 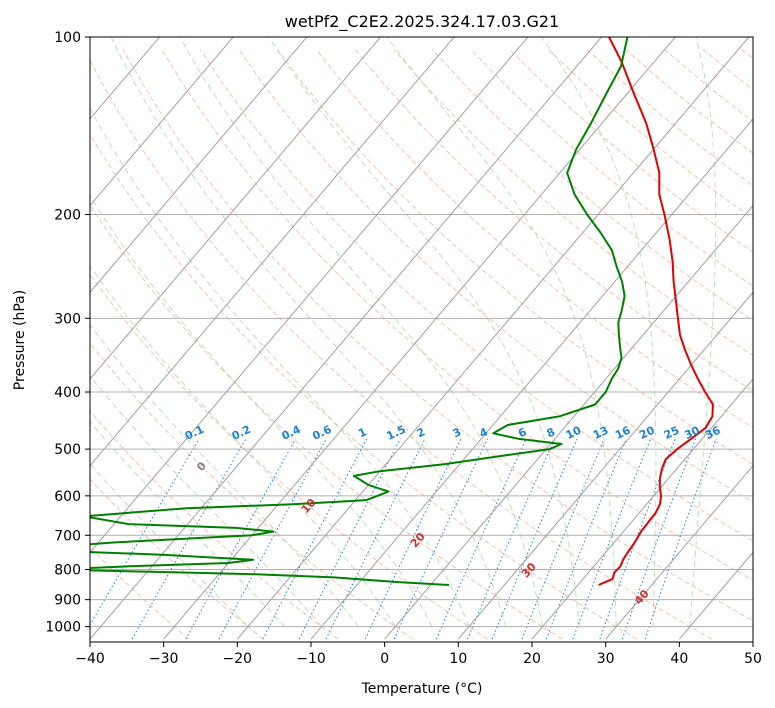 I want to click on x-axis: −40 −30 −20 −10 0 10 20 30 40 50, so click(x=418, y=654).